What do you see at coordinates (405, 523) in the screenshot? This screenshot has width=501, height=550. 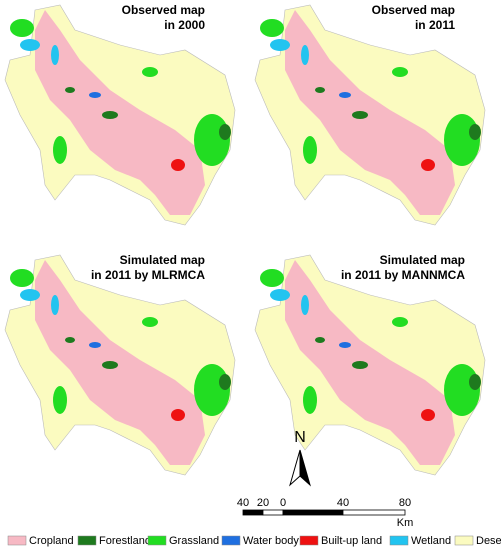 I see `scale-unit: Km` at bounding box center [405, 523].